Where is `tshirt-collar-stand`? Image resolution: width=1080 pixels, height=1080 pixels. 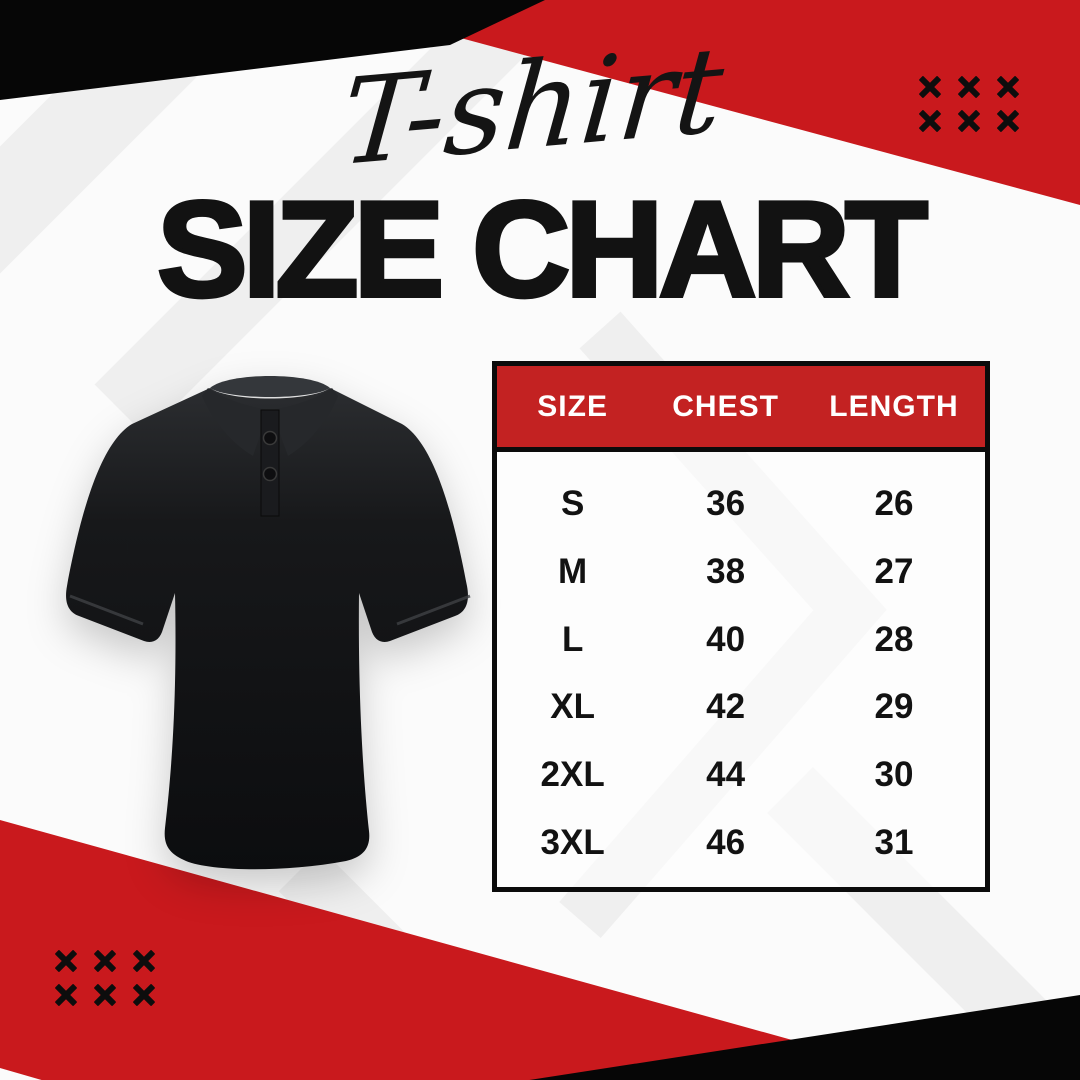
tshirt-collar-stand is located at coordinates (270, 386).